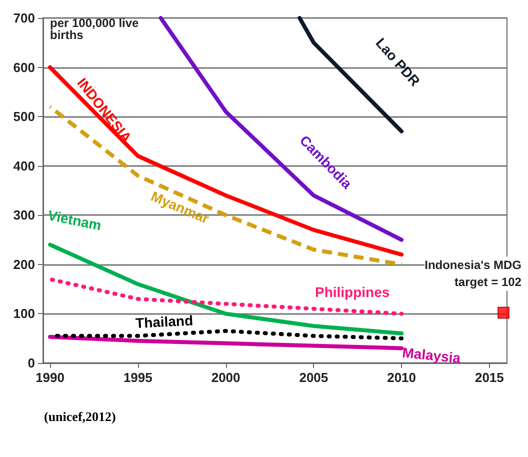  I want to click on y-tick-label: 100, so click(24, 314).